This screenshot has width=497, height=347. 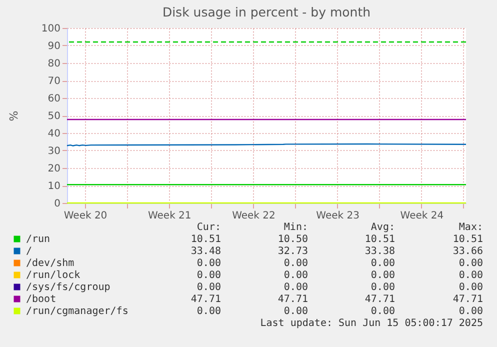 I want to click on x-tick-label: Week 20, so click(x=86, y=216).